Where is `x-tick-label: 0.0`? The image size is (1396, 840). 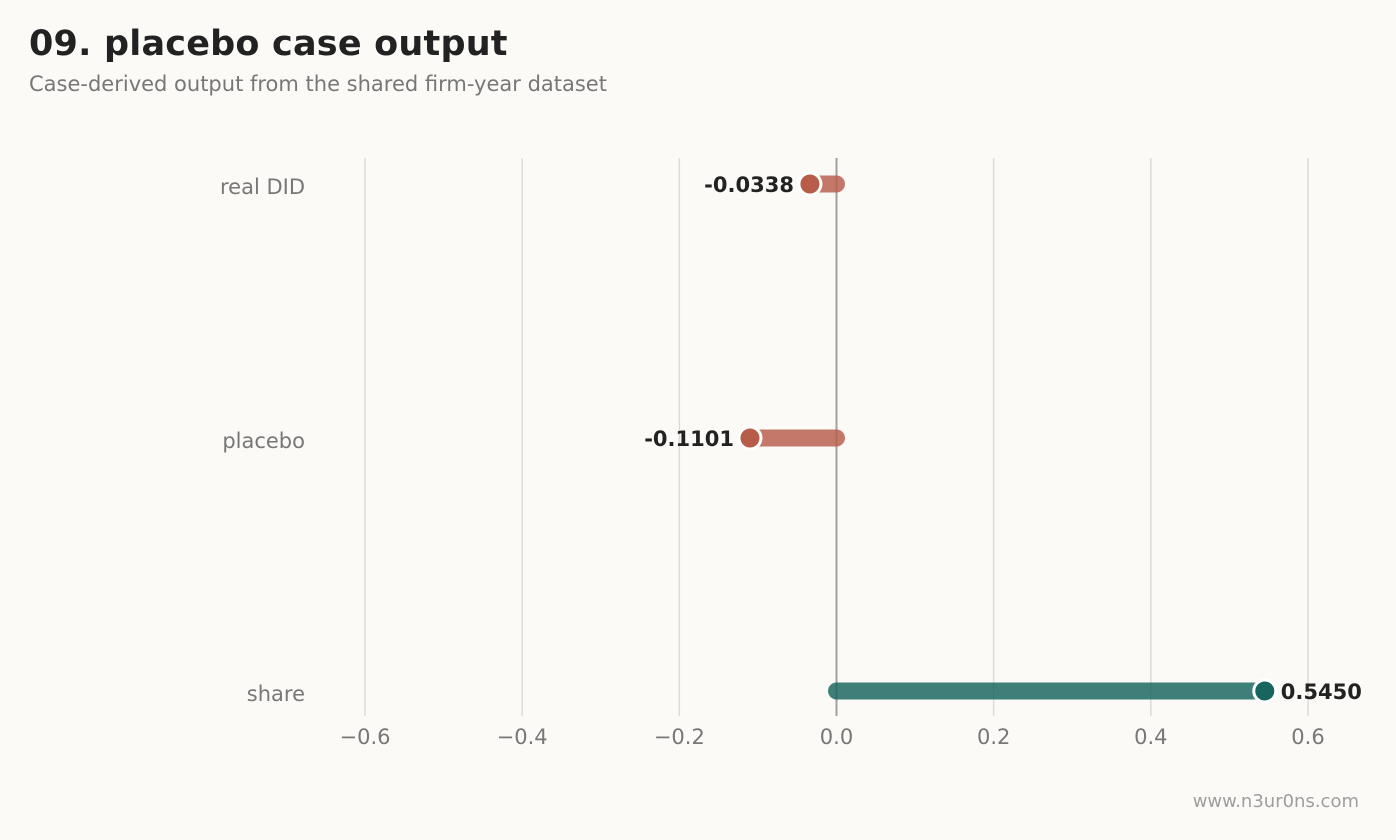 x-tick-label: 0.0 is located at coordinates (836, 737).